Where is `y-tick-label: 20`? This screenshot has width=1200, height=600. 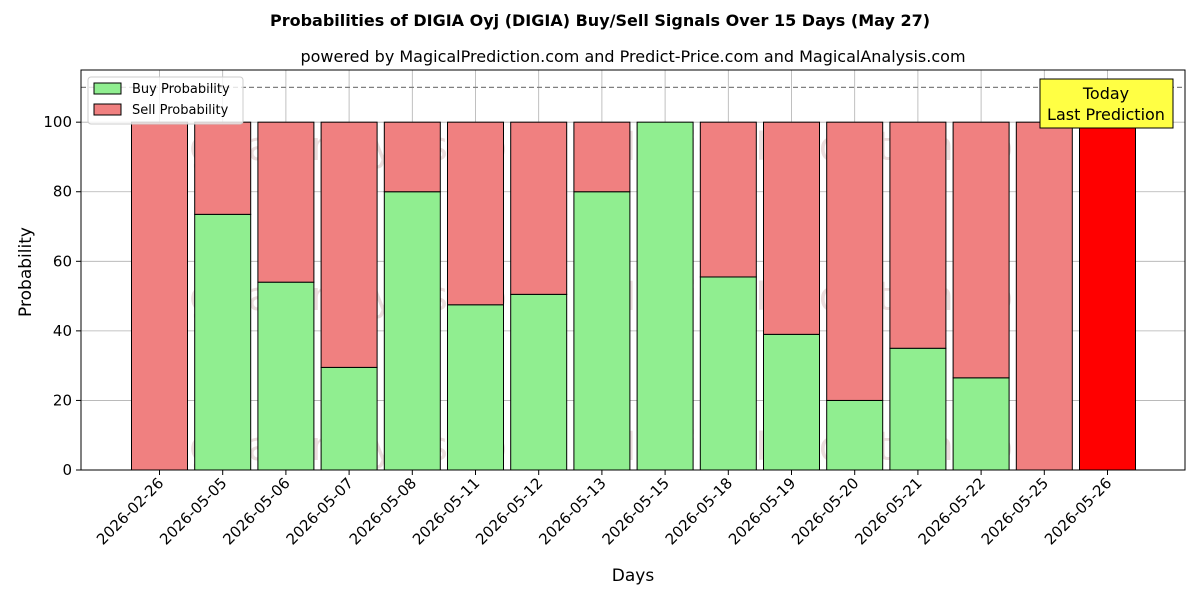
y-tick-label: 20 is located at coordinates (62, 400).